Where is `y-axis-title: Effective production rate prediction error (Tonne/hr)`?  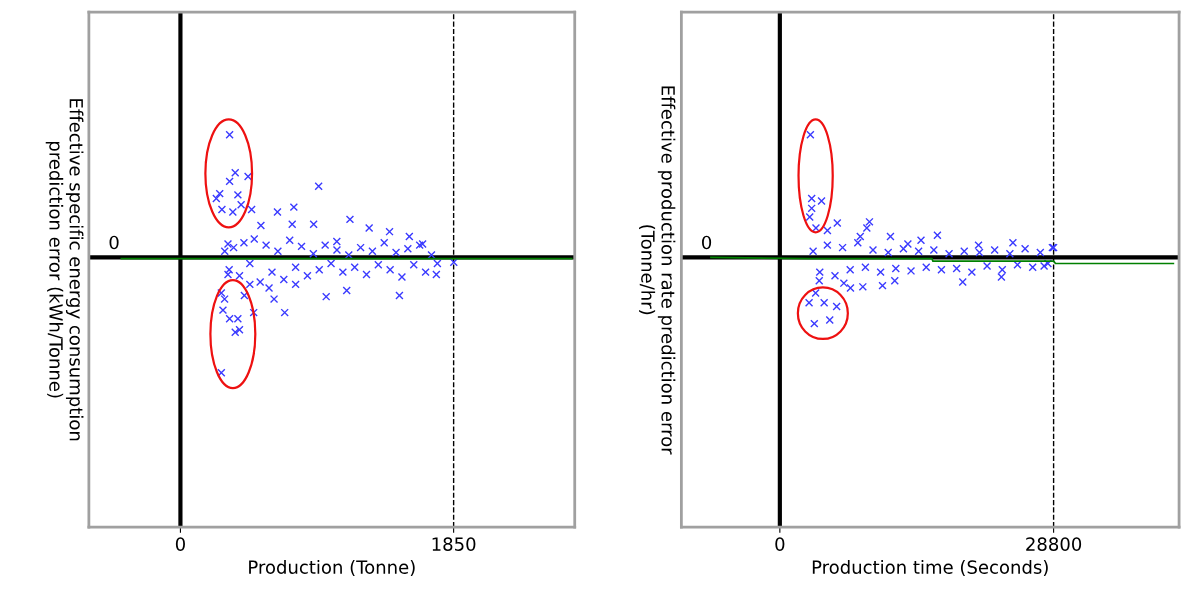 y-axis-title: Effective production rate prediction error (Tonne/hr) is located at coordinates (657, 270).